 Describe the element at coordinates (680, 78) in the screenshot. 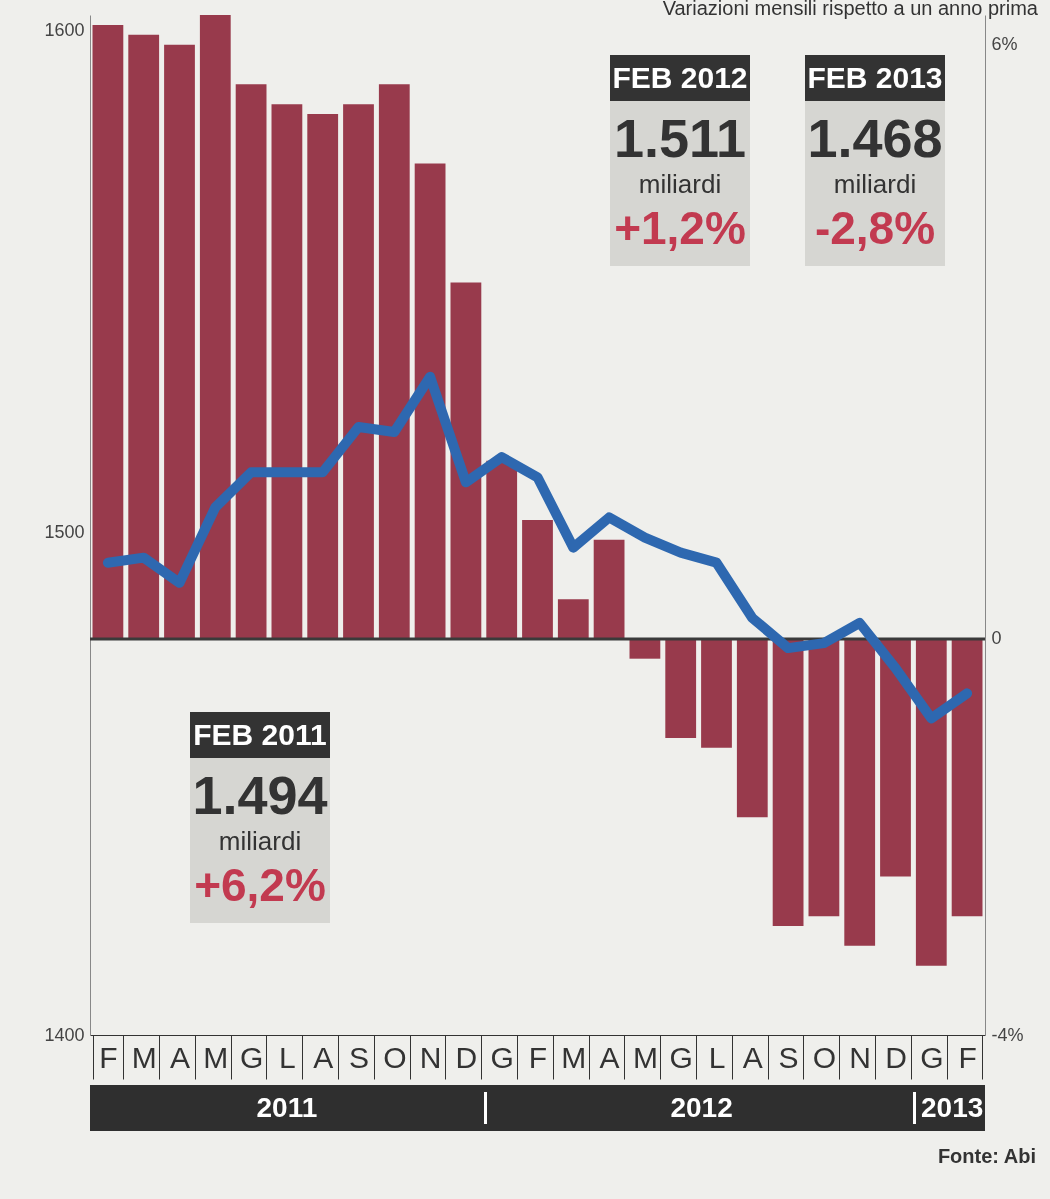

I see `annotation: FEB 2012` at that location.